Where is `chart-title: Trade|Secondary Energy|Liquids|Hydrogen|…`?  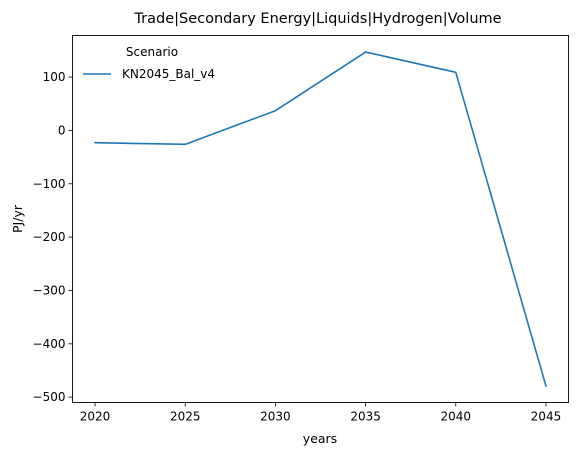 chart-title: Trade|Secondary Energy|Liquids|Hydrogen|… is located at coordinates (317, 19).